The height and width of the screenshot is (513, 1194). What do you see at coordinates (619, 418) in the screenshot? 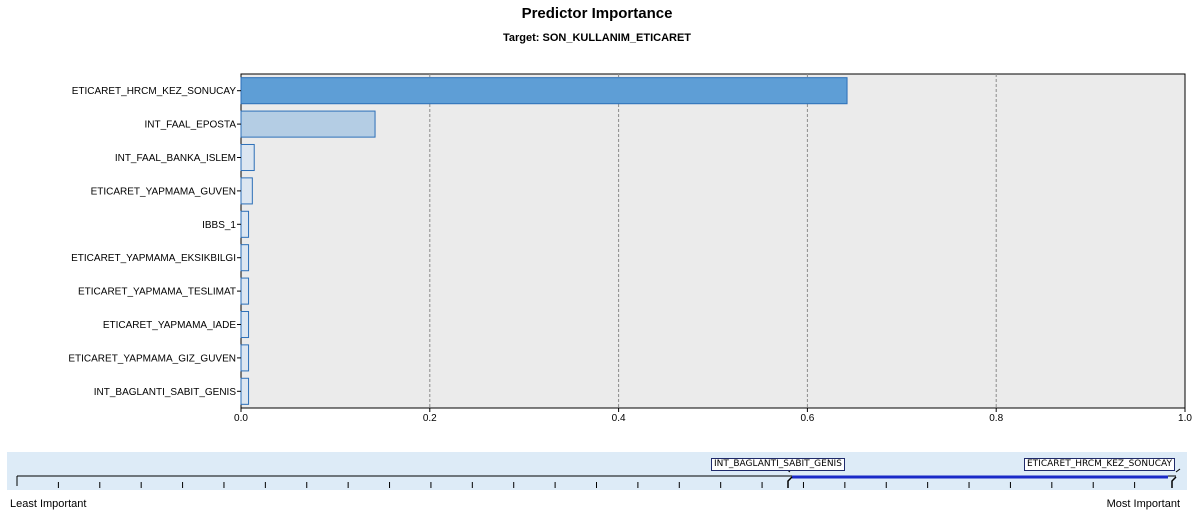
I see `x-tick-label: 0.4` at bounding box center [619, 418].